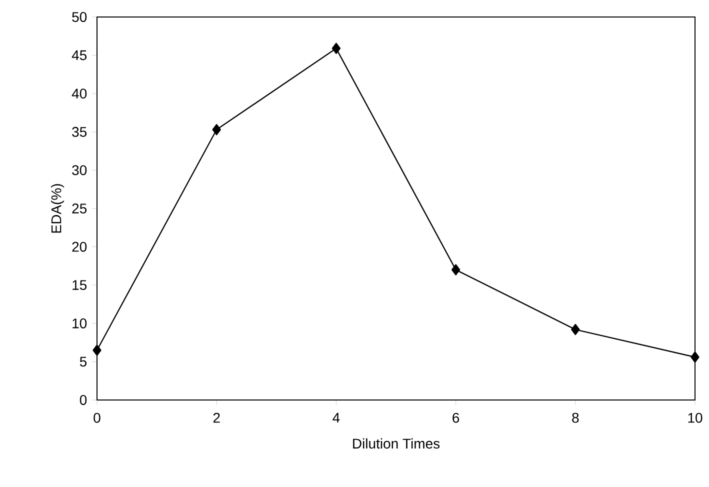 This screenshot has width=709, height=487. Describe the element at coordinates (79, 323) in the screenshot. I see `y-tick-label: 10` at that location.